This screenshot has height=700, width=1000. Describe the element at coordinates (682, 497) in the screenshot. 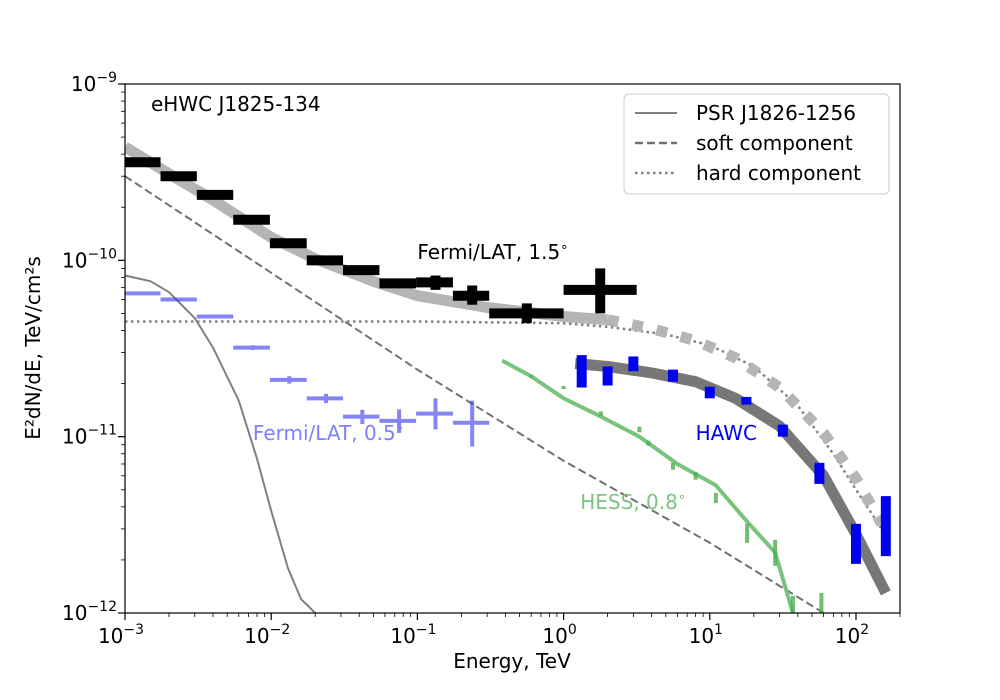

I see `hess-label-degree: ∘` at that location.